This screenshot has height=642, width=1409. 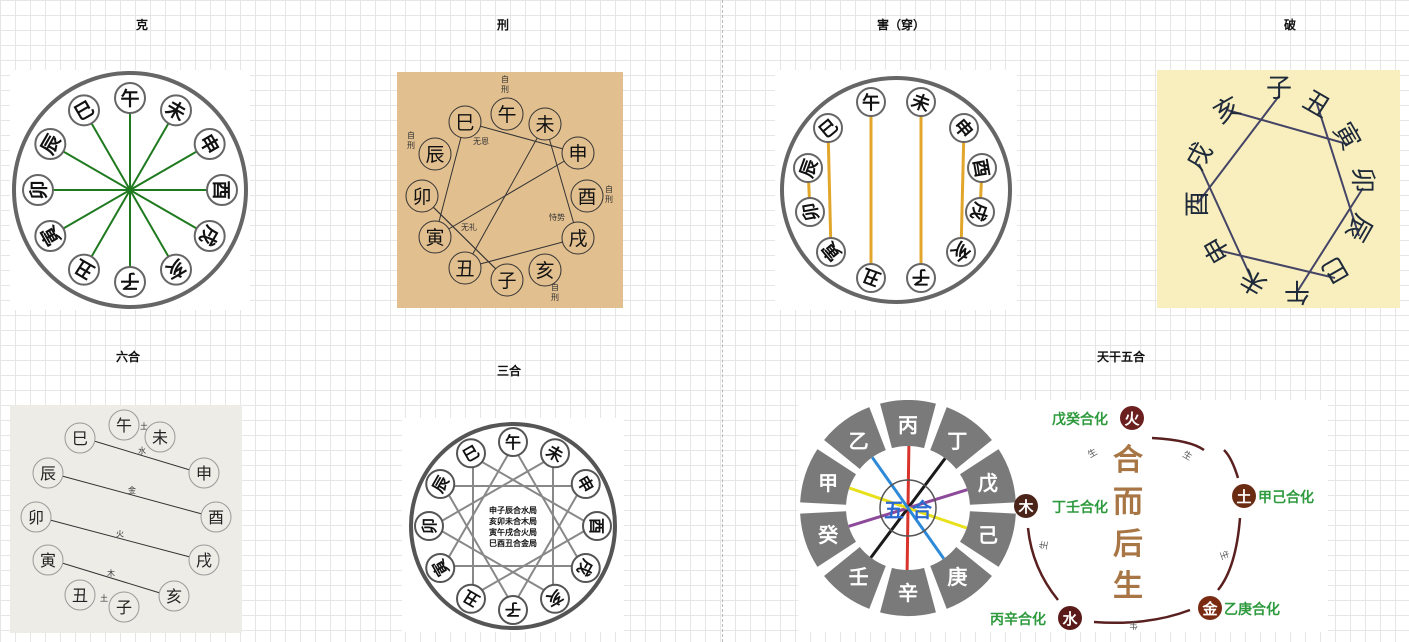 What do you see at coordinates (957, 441) in the screenshot?
I see `stem-label: 丁` at bounding box center [957, 441].